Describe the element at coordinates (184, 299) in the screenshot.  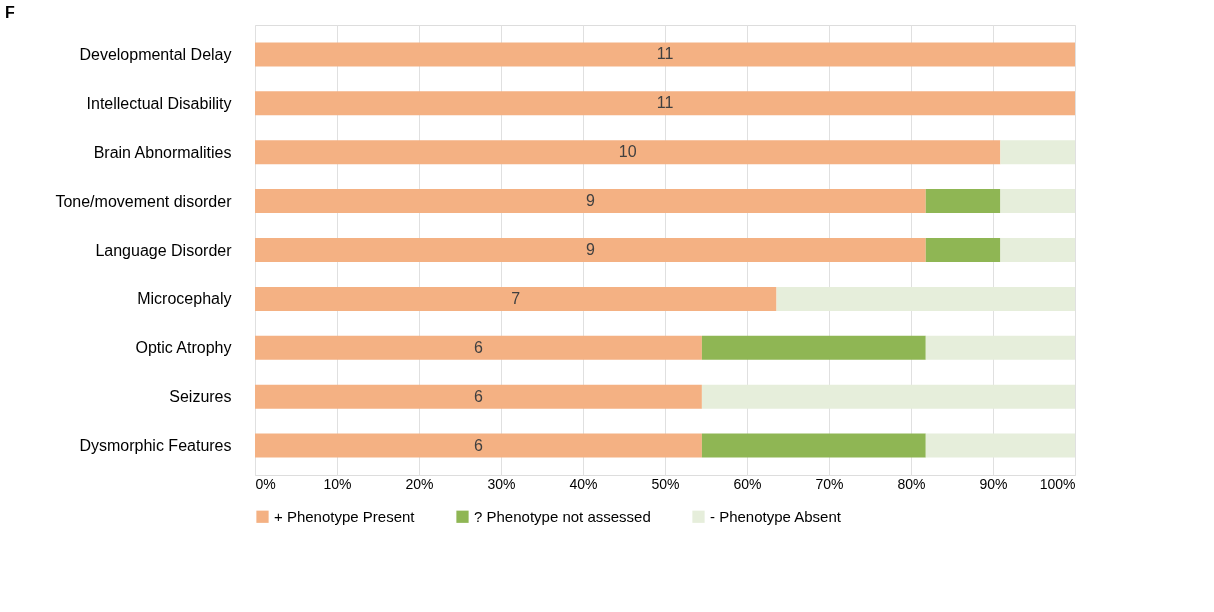
I see `y-tick-label: Microcephaly` at that location.